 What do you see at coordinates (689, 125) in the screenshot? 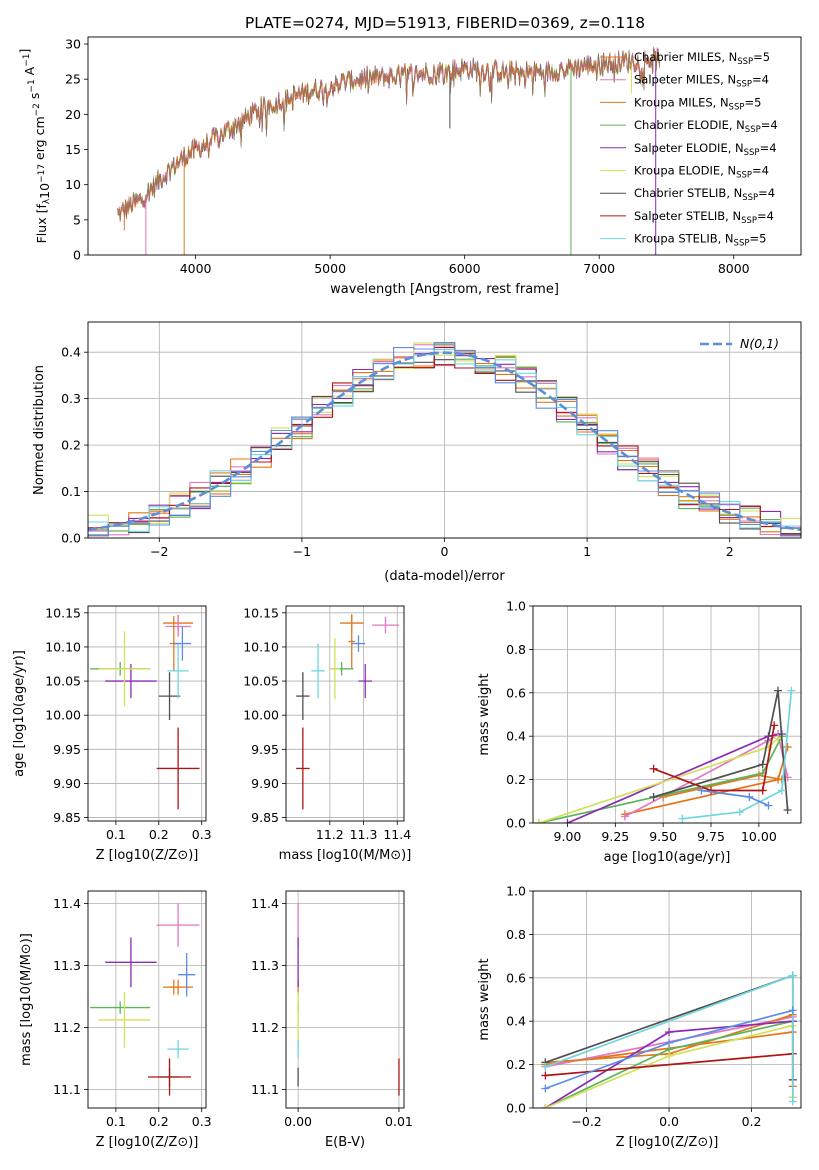
I see `legend-label-main: Chabrier ELODIE, N` at bounding box center [689, 125].